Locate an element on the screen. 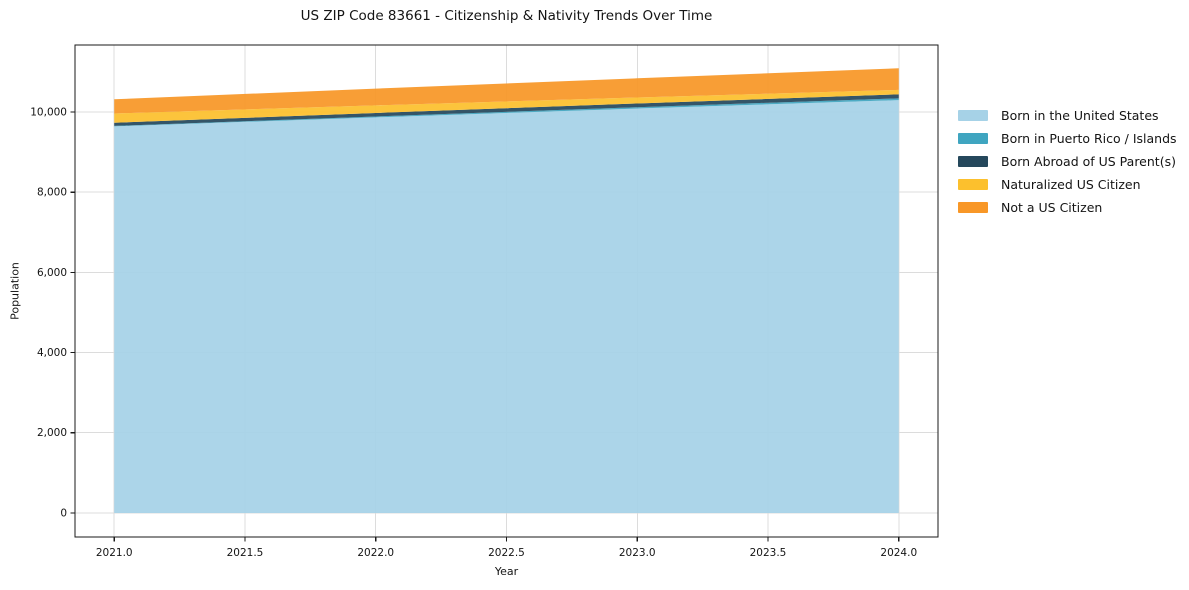 This screenshot has height=590, width=1189. x-tick-label: 2022.5 is located at coordinates (506, 553).